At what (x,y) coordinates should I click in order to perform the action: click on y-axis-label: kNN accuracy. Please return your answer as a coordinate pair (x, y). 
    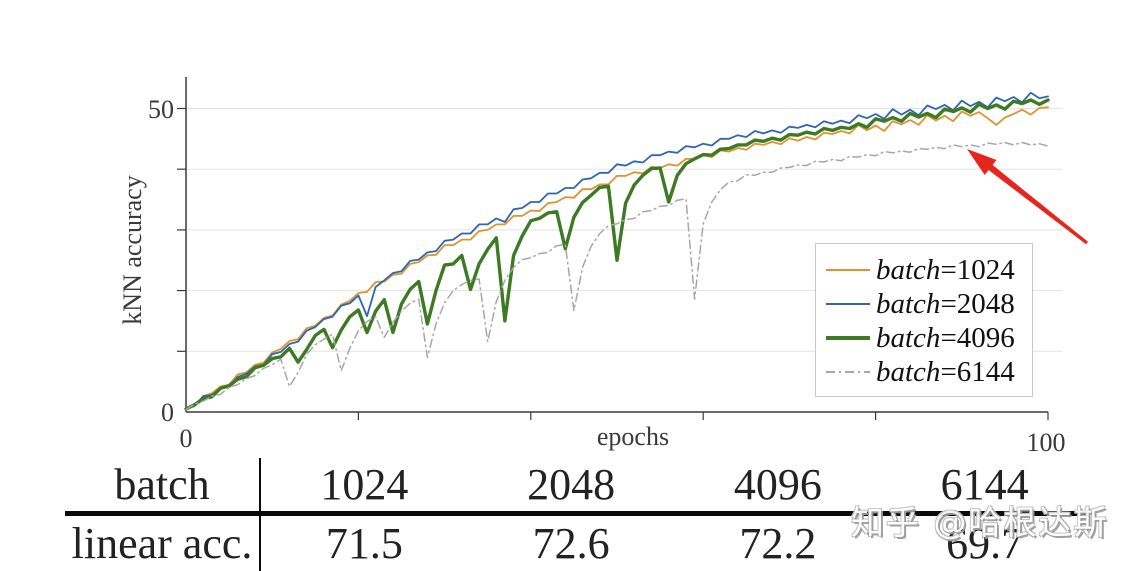
    Looking at the image, I should click on (132, 250).